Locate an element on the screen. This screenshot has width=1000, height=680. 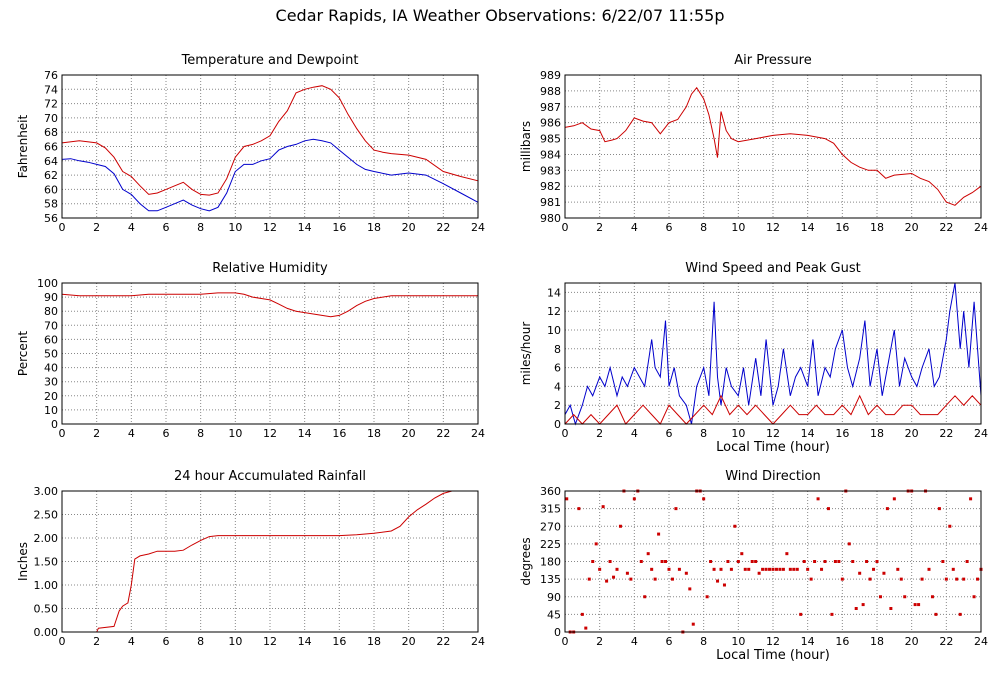
chart-title: 24 hour Accumulated Rainfall is located at coordinates (270, 476).